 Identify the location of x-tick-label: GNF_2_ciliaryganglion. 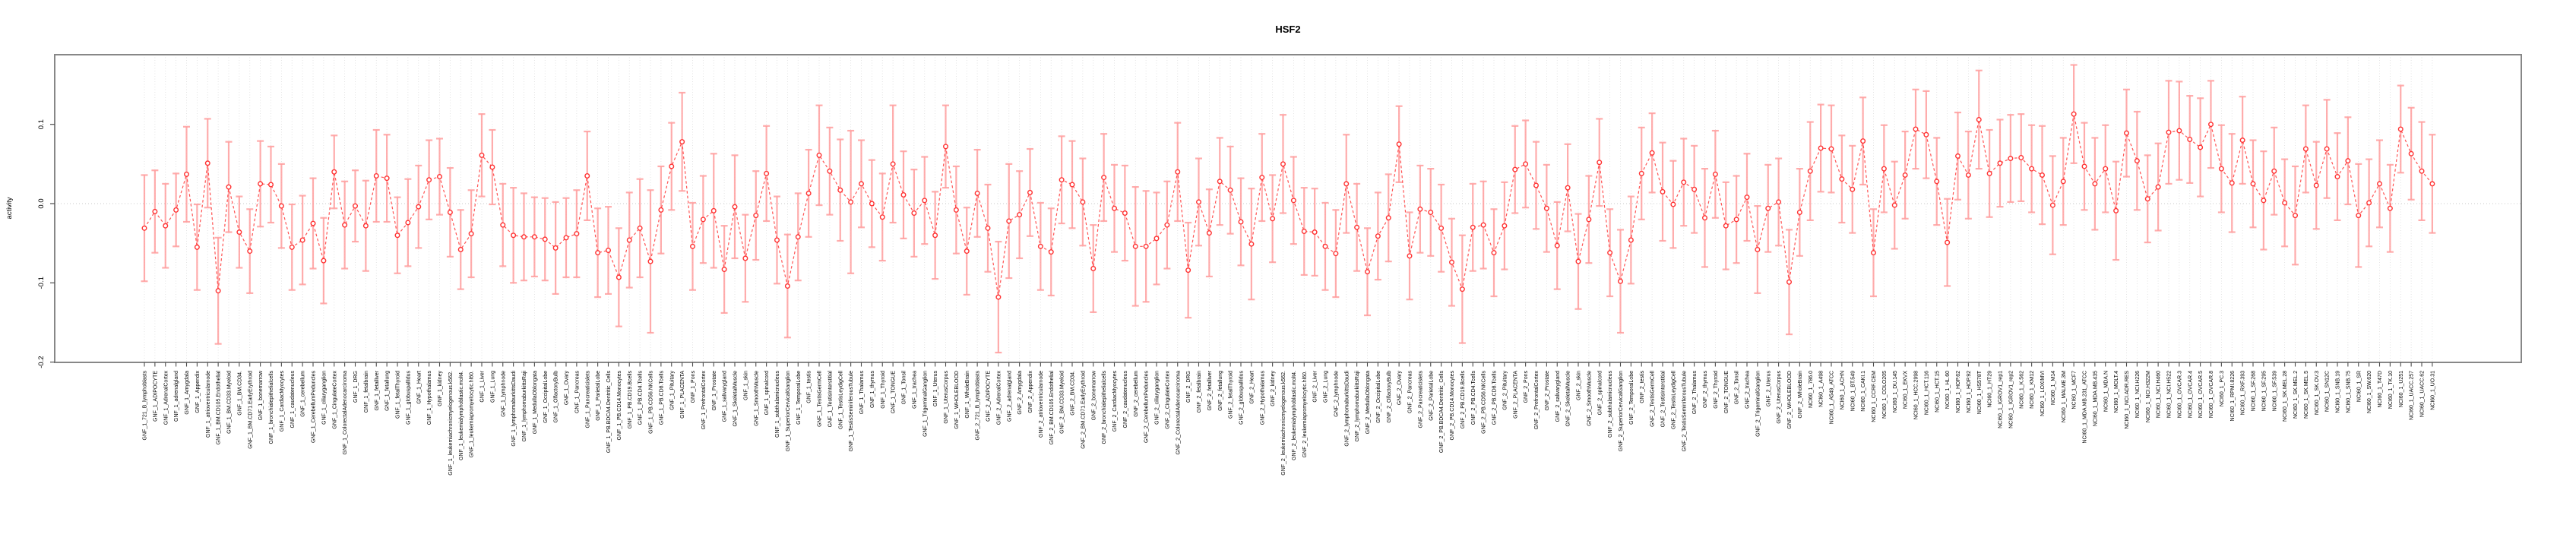
(1157, 398).